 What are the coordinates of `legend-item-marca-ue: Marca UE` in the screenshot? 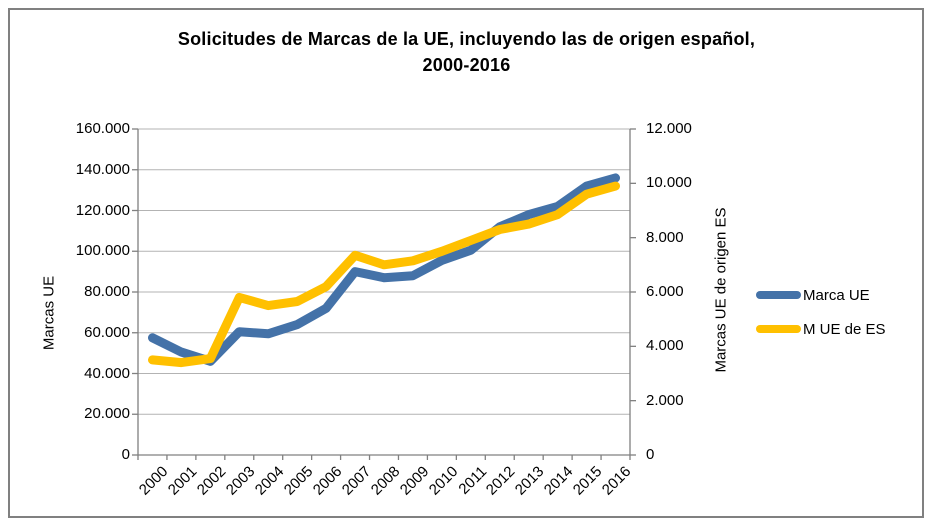 It's located at (821, 295).